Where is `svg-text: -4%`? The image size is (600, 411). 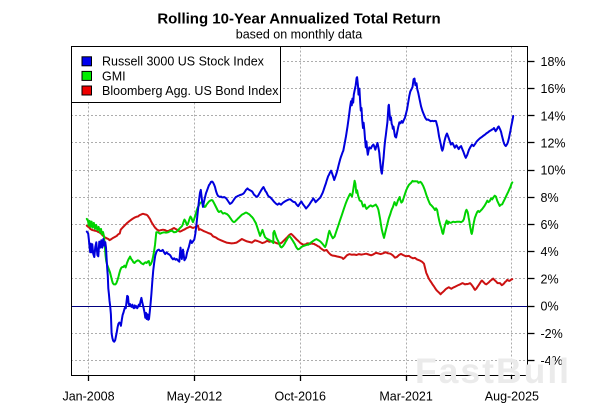
svg-text: -4% is located at coordinates (552, 361).